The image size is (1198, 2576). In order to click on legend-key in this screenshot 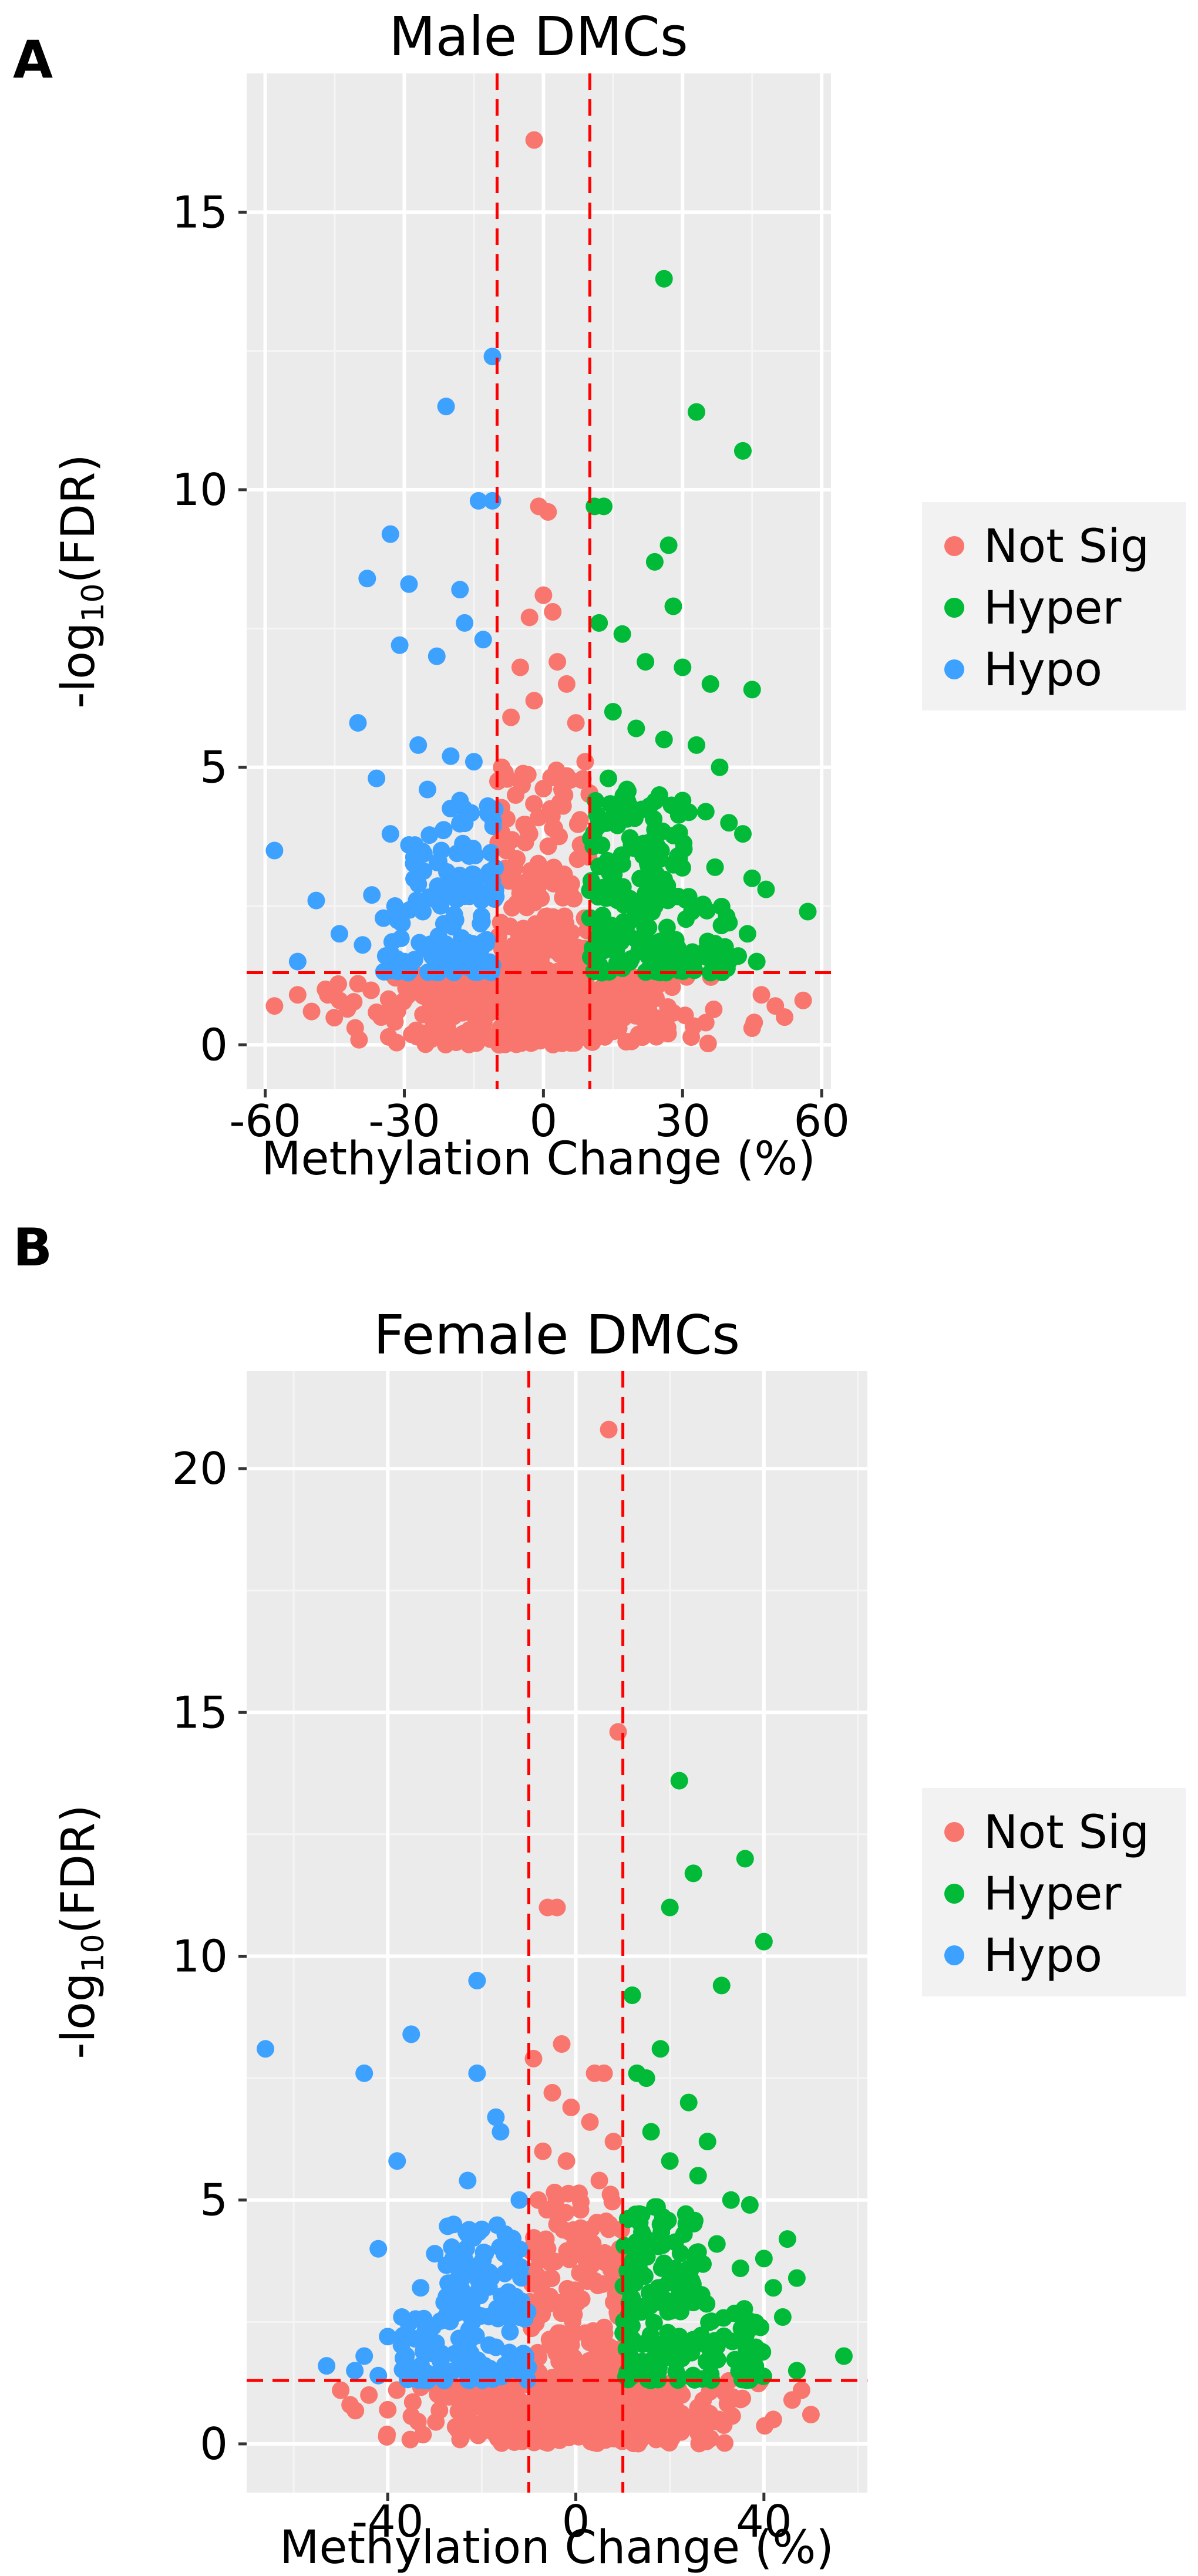, I will do `click(954, 1832)`.